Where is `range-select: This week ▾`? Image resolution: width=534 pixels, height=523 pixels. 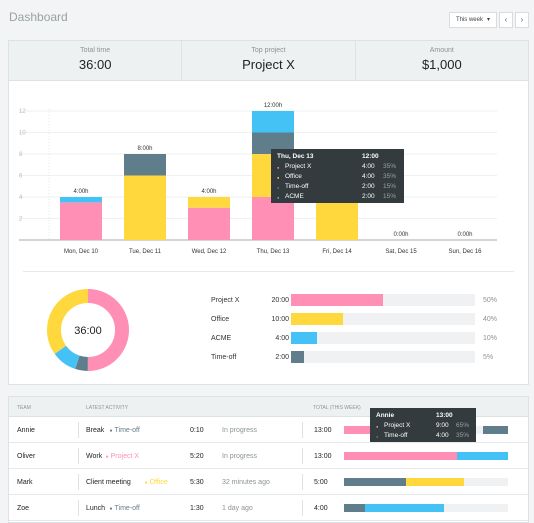 range-select: This week ▾ is located at coordinates (472, 20).